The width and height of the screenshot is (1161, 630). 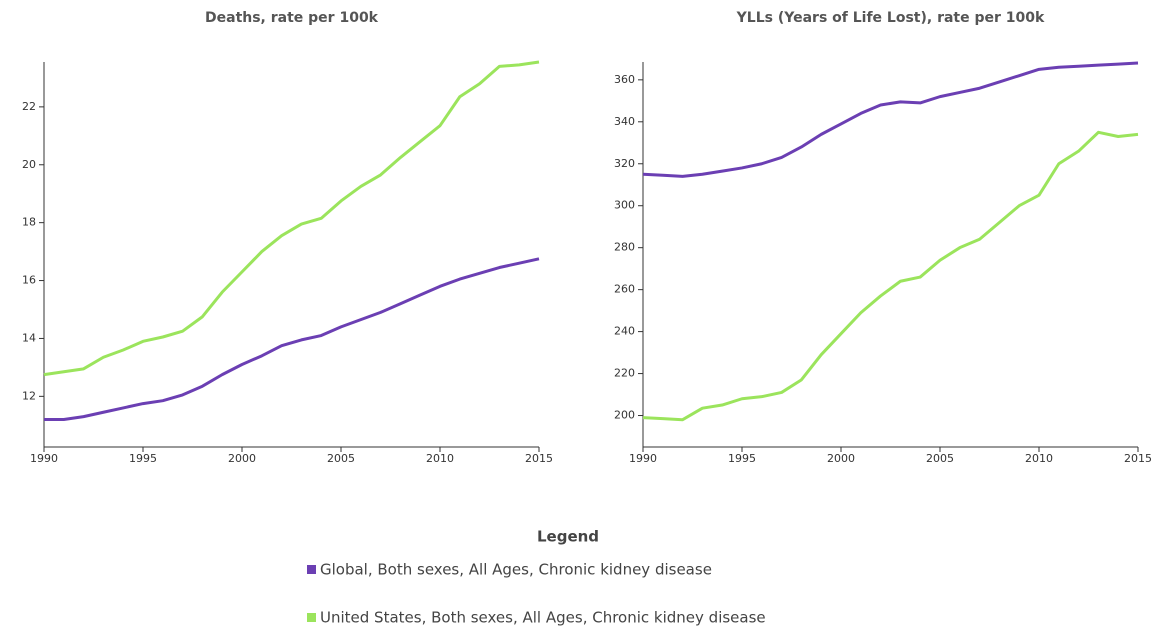 What do you see at coordinates (624, 247) in the screenshot?
I see `y-tick-label: 280` at bounding box center [624, 247].